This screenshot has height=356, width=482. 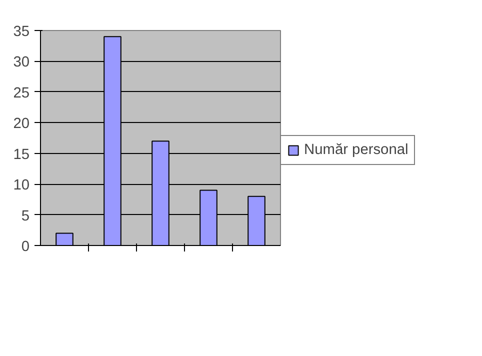 What do you see at coordinates (25, 247) in the screenshot?
I see `y-tick-label: 0` at bounding box center [25, 247].